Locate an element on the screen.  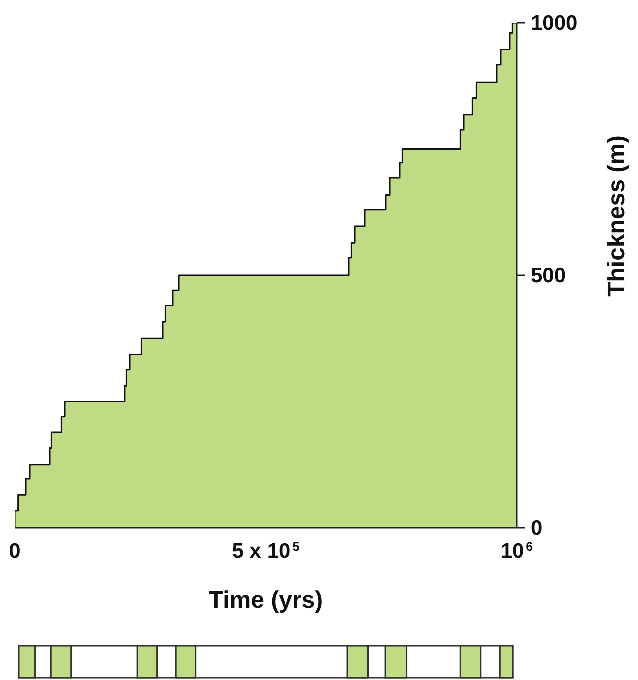
x-tick-label: 10$^{6}$ is located at coordinates (517, 551).